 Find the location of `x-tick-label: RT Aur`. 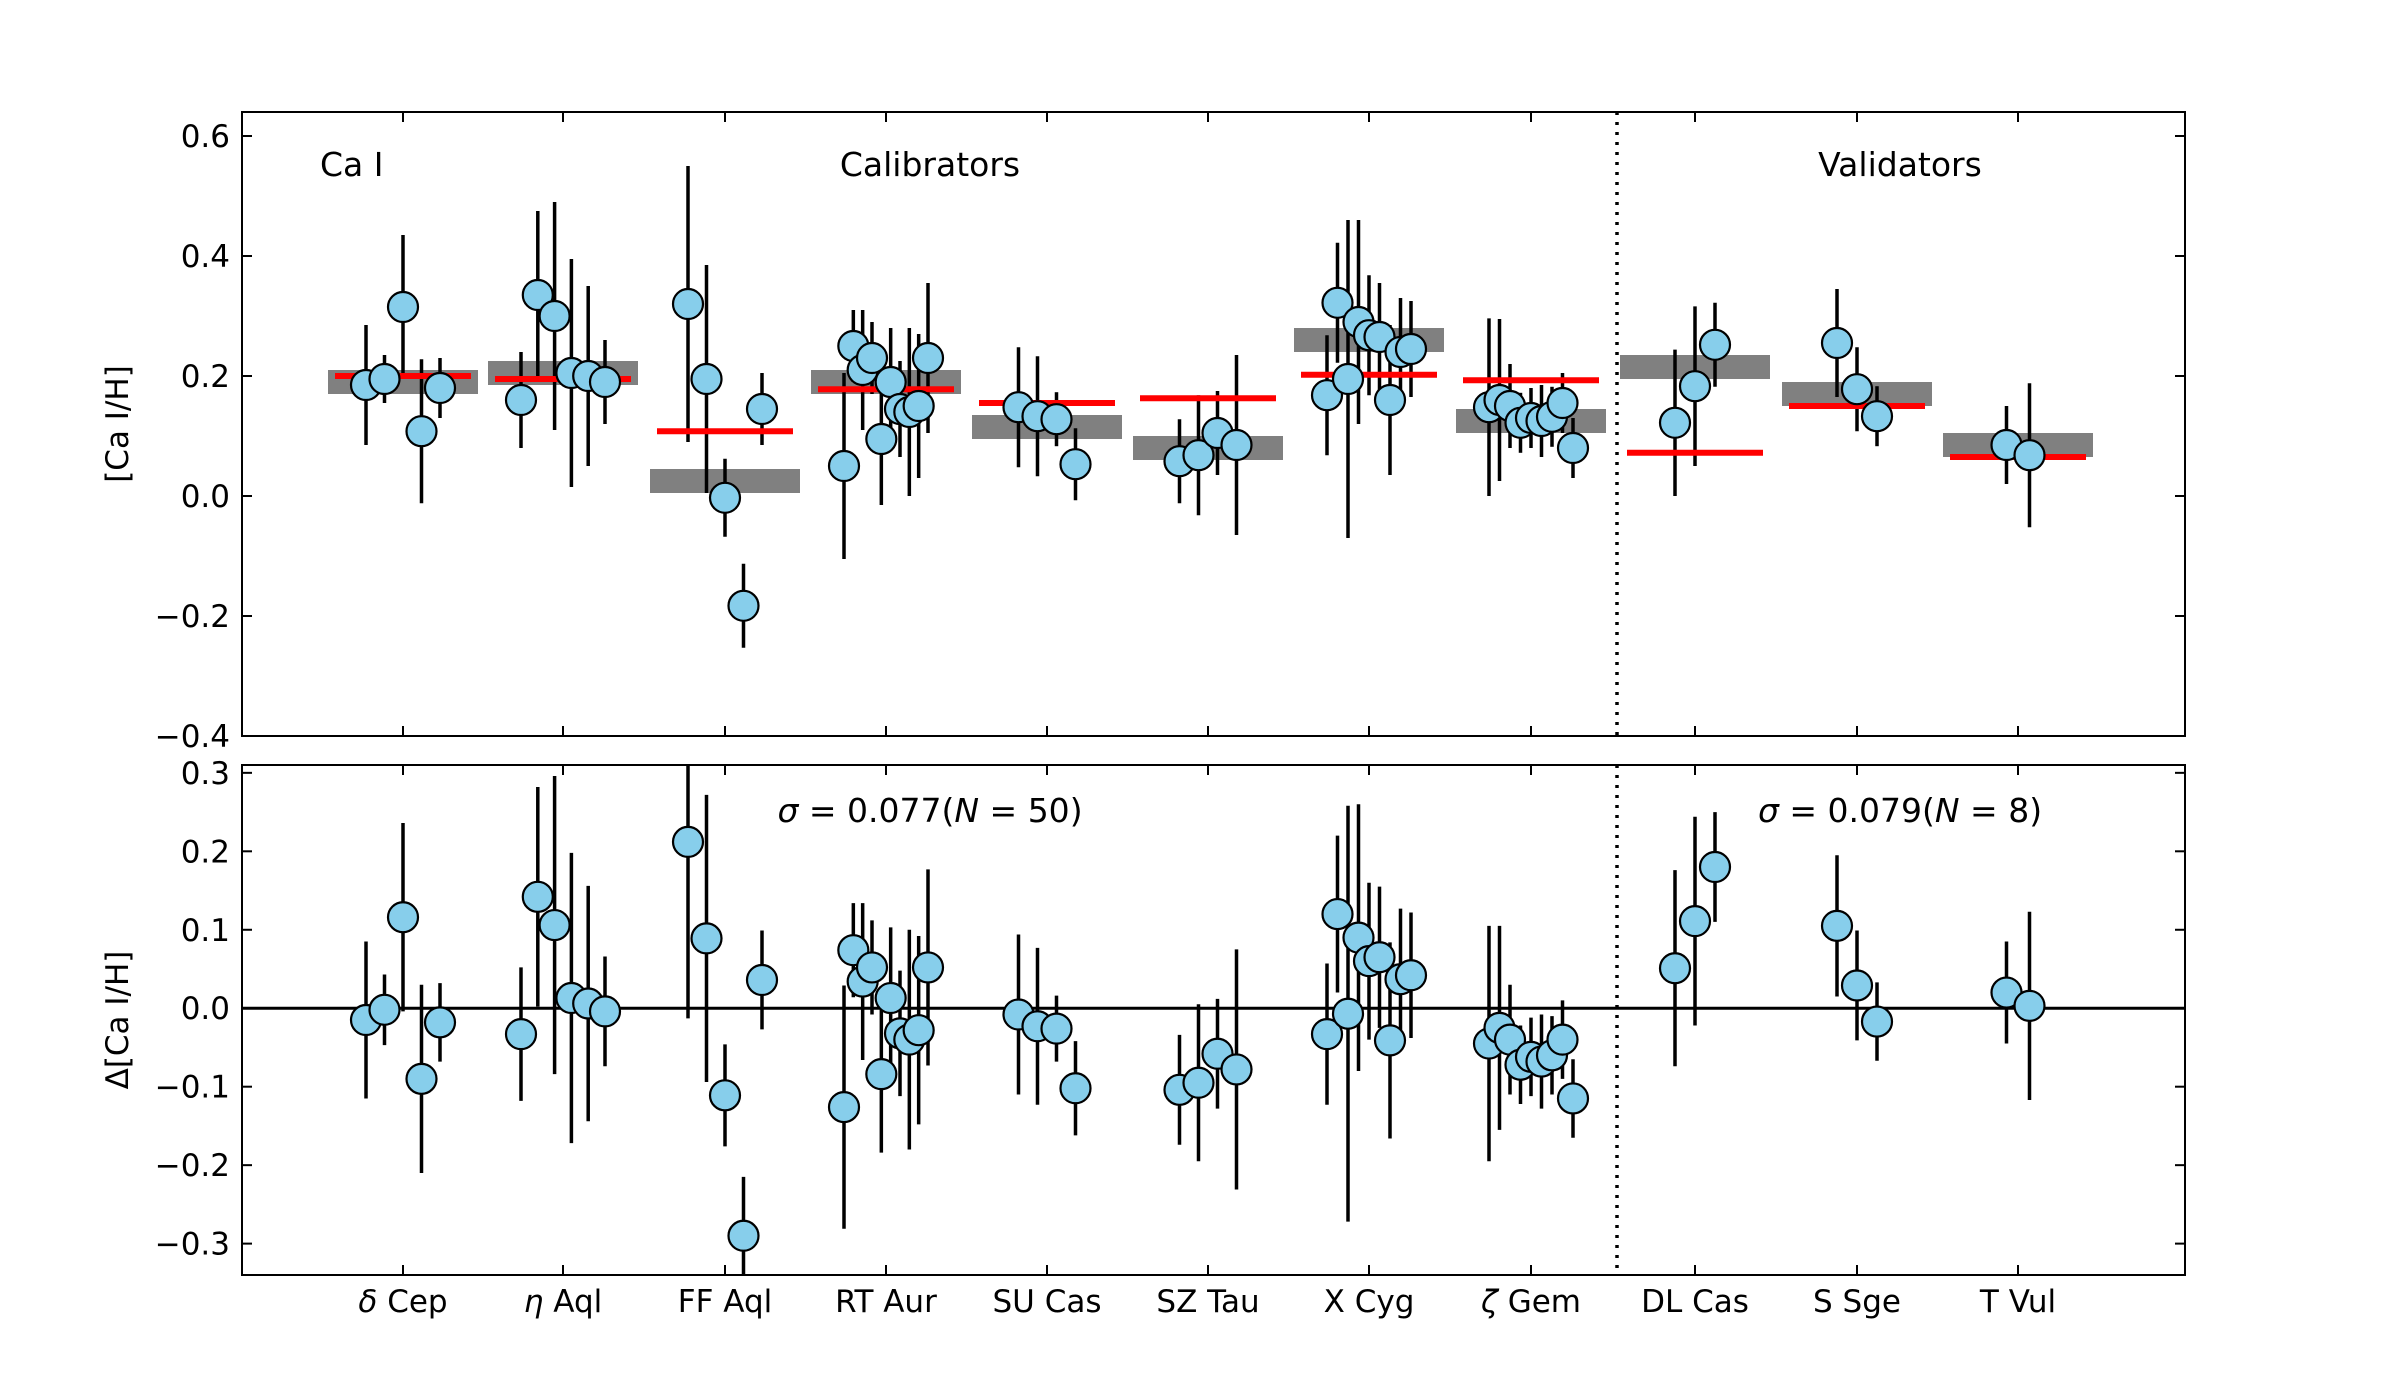

x-tick-label: RT Aur is located at coordinates (886, 1302).